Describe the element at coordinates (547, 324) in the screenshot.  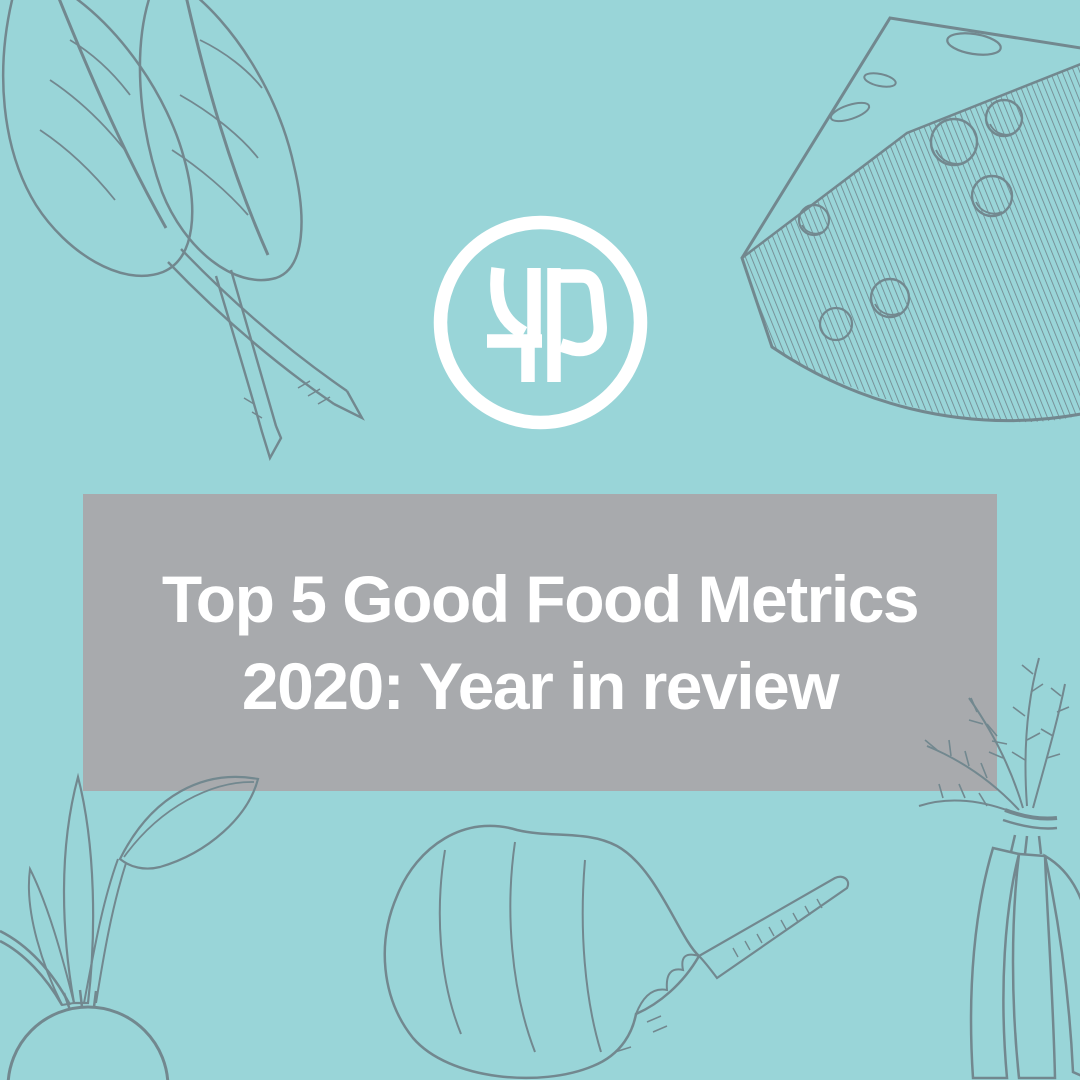
I see `logo-monogram-4p` at that location.